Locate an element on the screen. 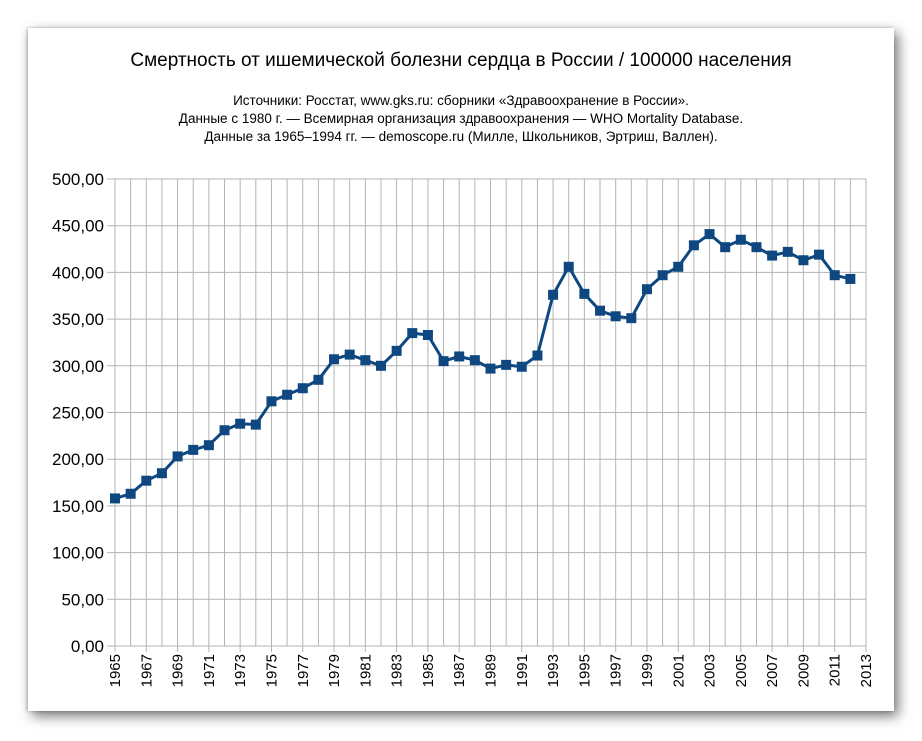 This screenshot has width=922, height=741. y-tick-label: 150,00 is located at coordinates (78, 506).